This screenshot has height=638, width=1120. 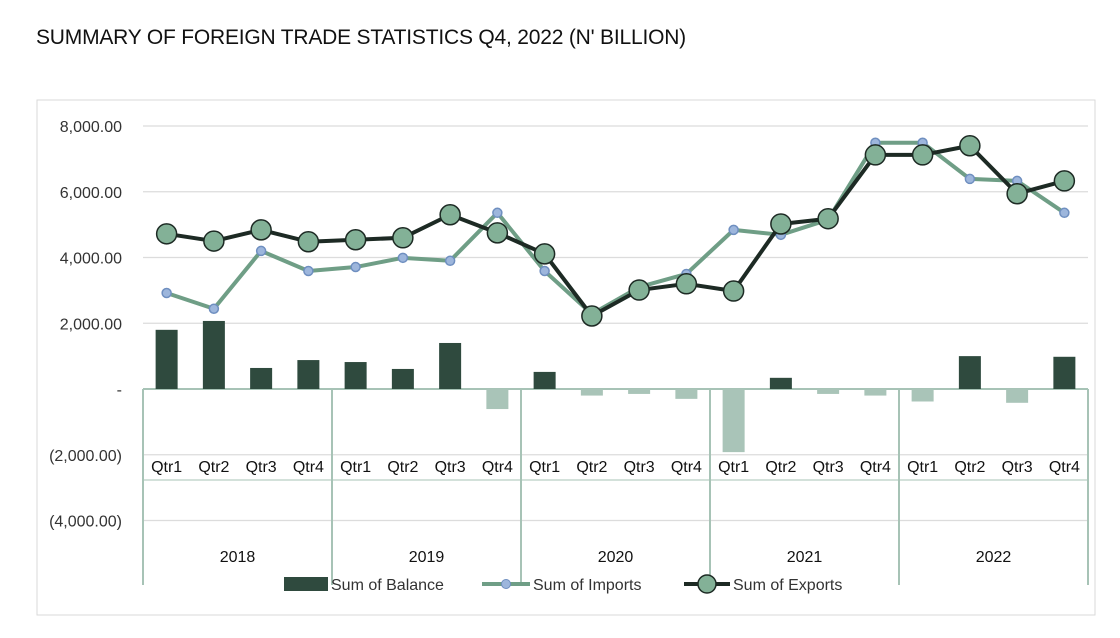 I want to click on y-tick-label: 8,000.00, so click(x=91, y=127).